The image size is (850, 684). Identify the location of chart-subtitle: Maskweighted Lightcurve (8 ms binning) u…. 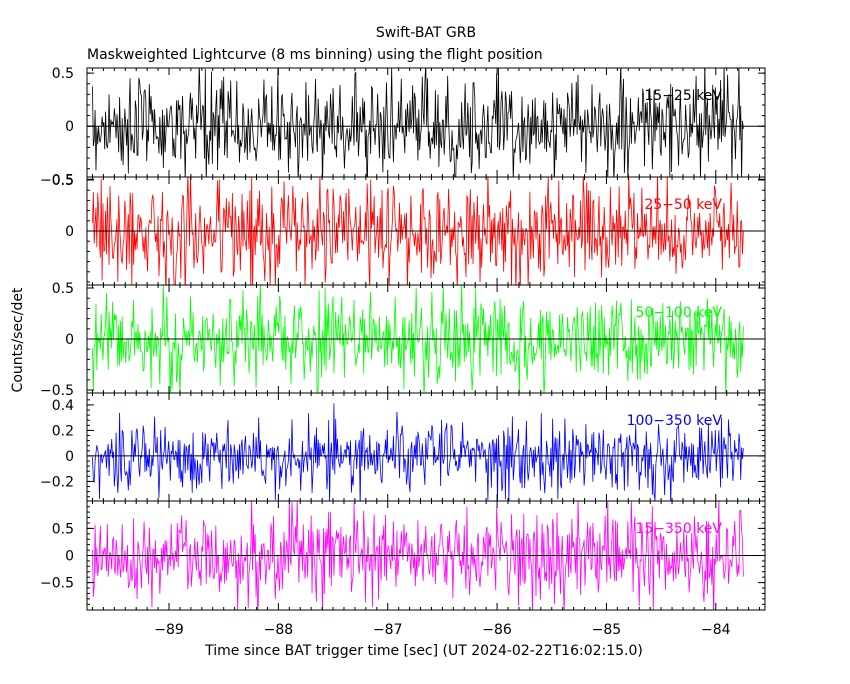
(315, 55).